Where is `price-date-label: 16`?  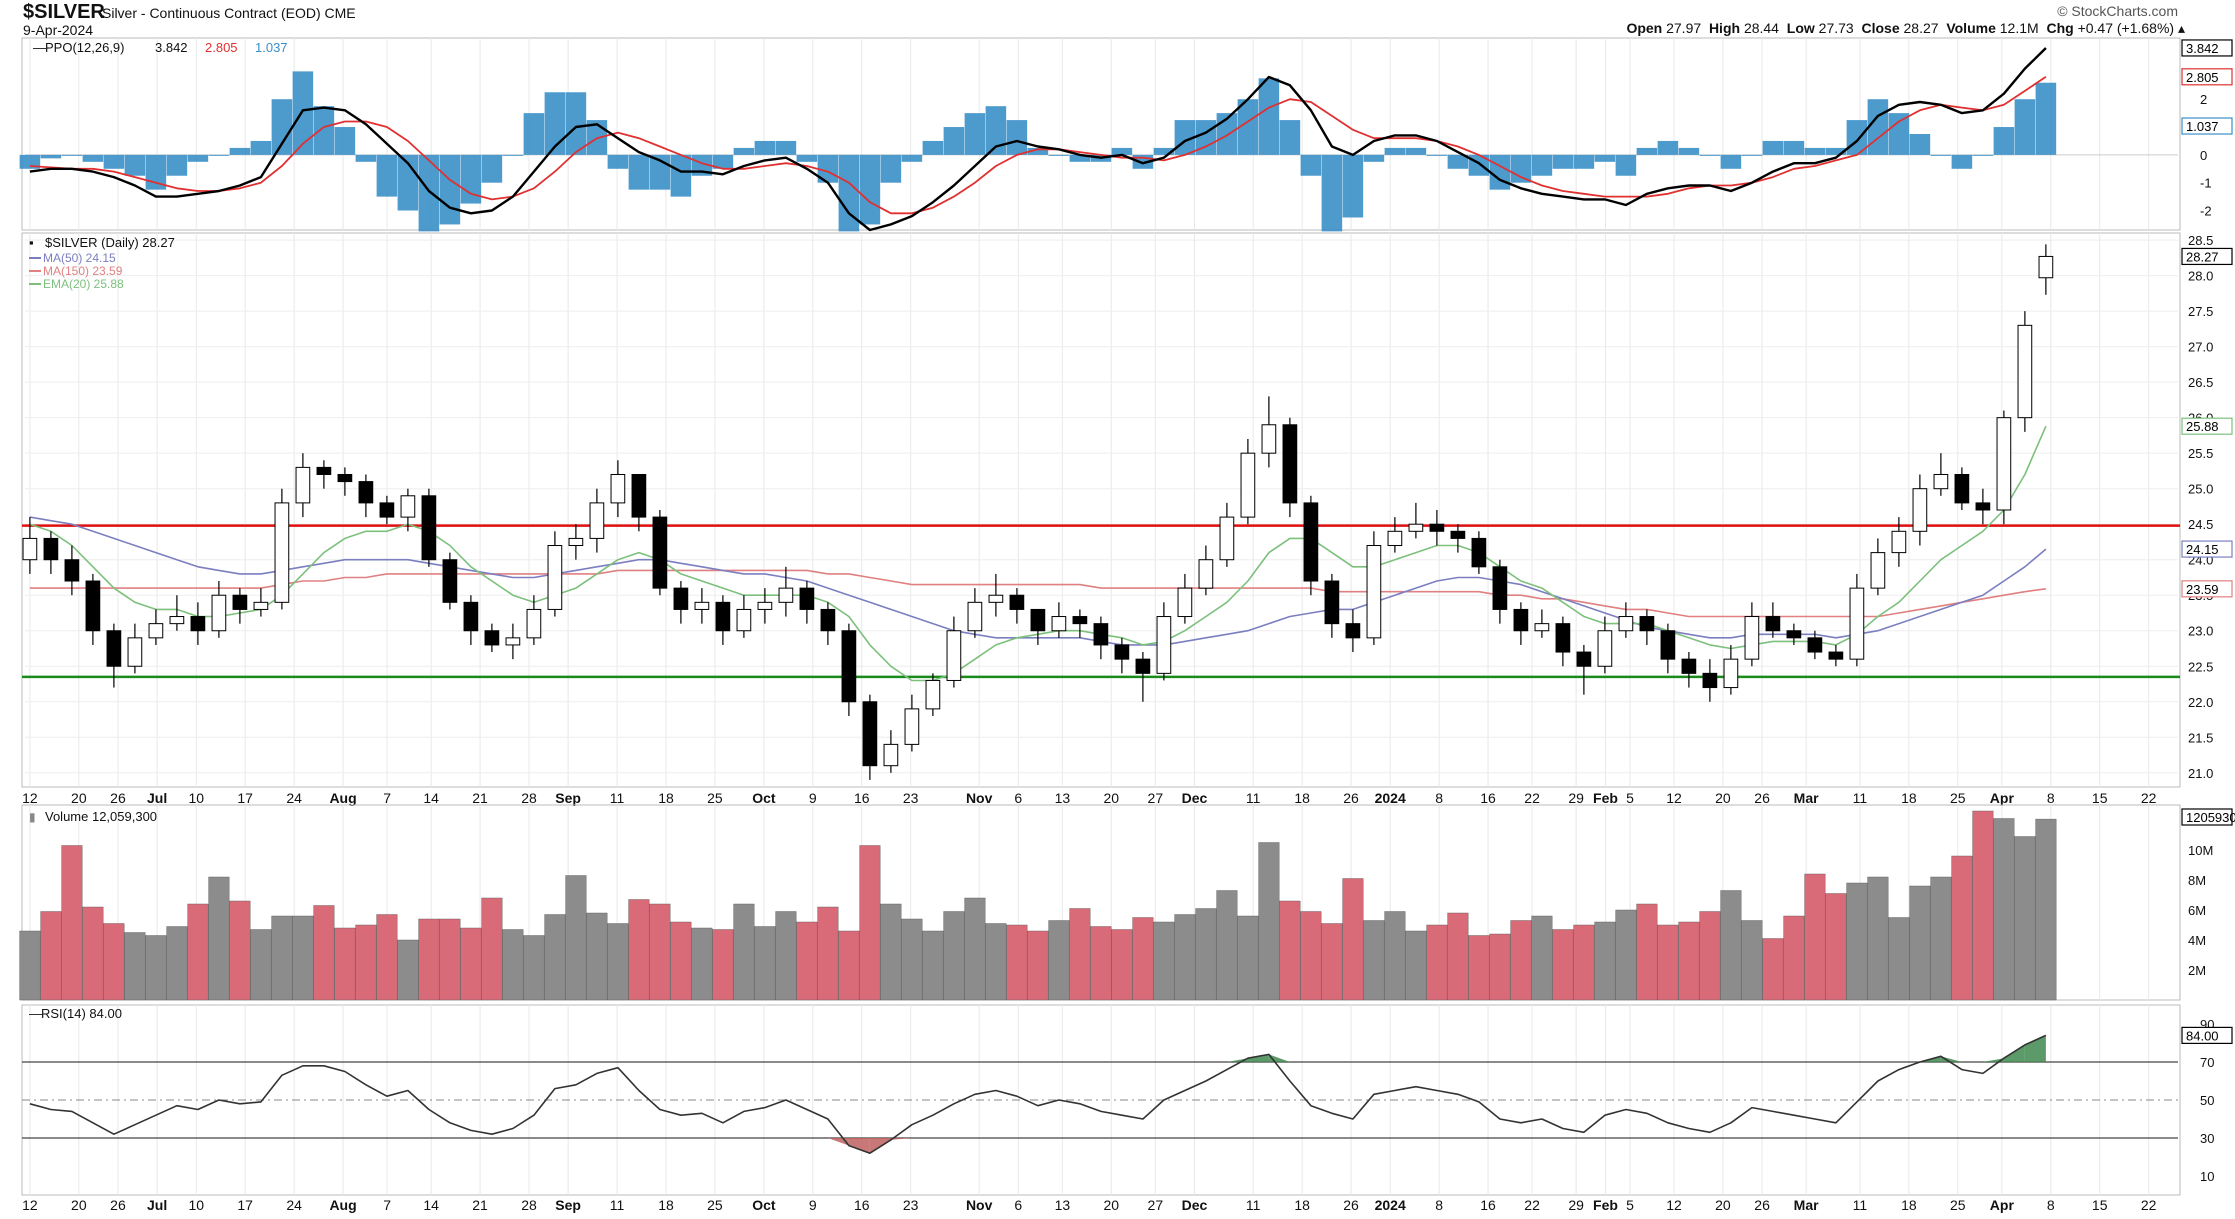
price-date-label: 16 is located at coordinates (862, 798).